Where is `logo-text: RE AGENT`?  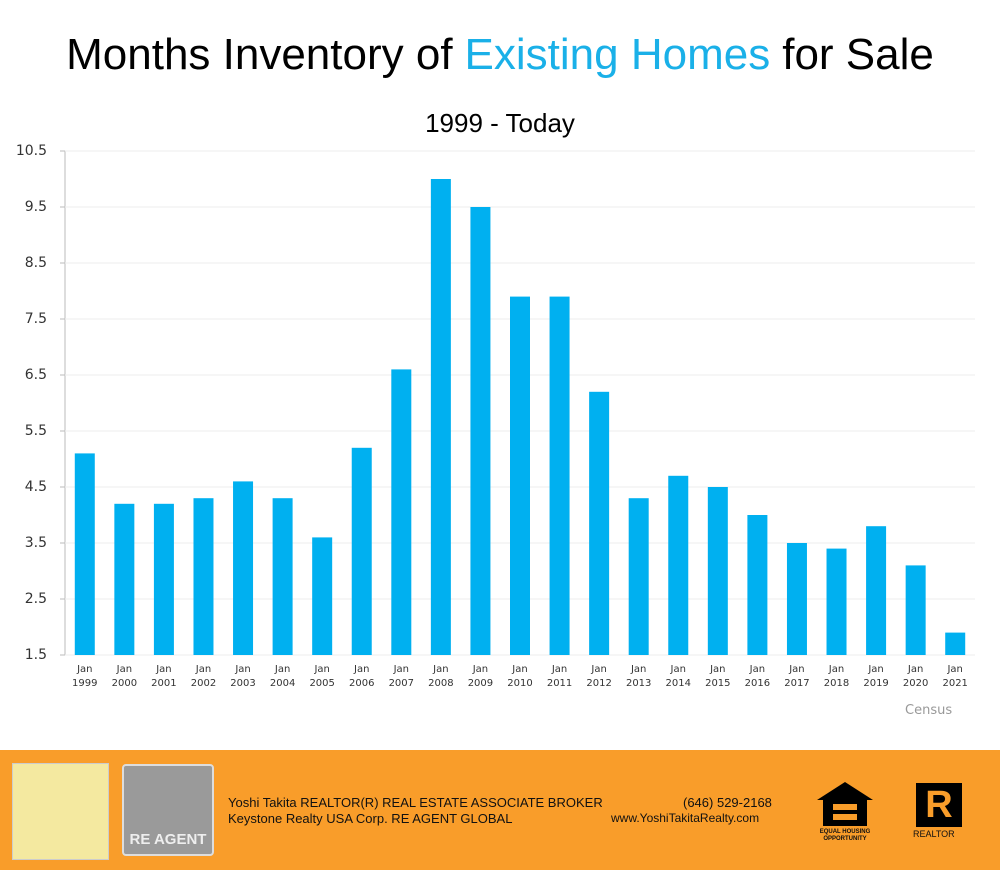
logo-text: RE AGENT is located at coordinates (168, 839).